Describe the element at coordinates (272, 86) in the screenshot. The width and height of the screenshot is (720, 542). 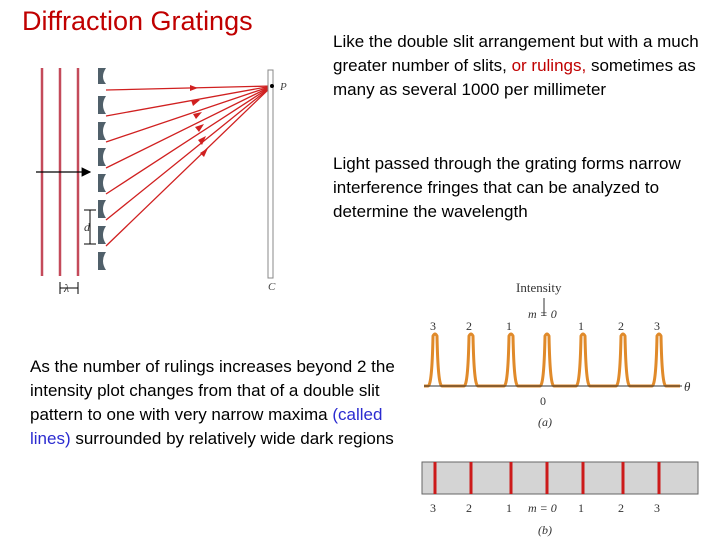
I see `focus-point` at that location.